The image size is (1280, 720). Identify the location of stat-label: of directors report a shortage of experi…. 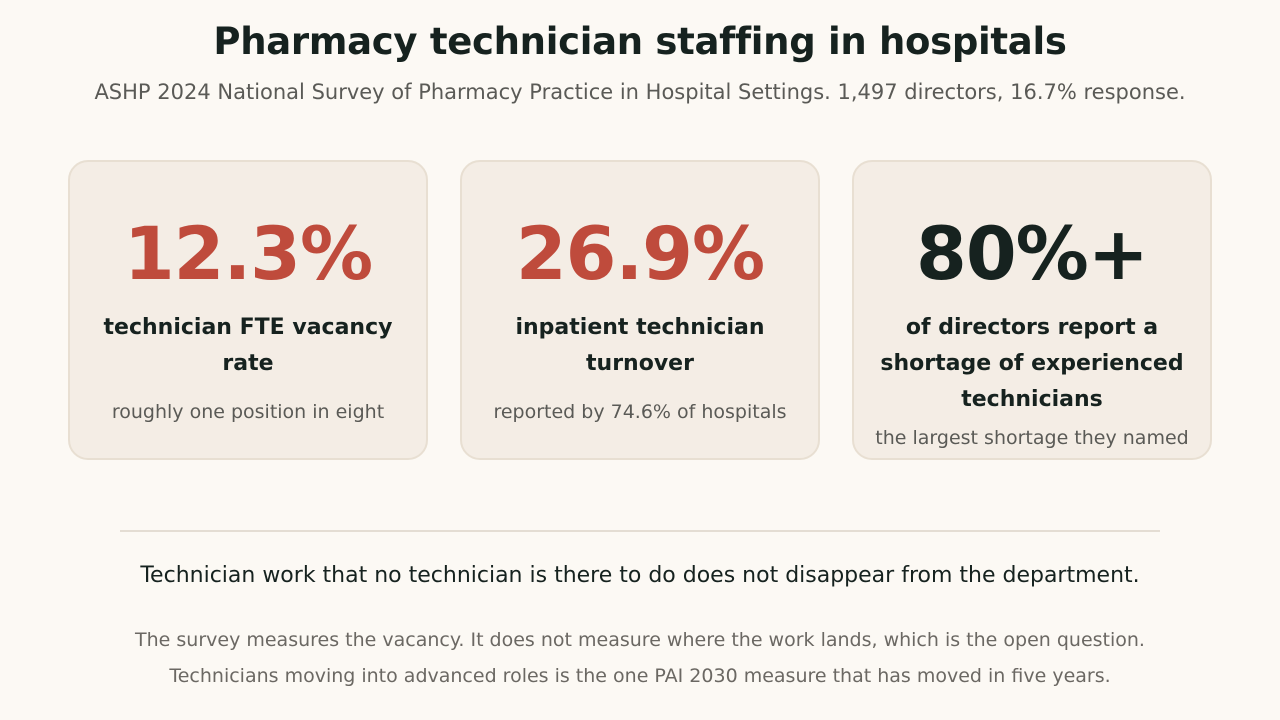
(1032, 363).